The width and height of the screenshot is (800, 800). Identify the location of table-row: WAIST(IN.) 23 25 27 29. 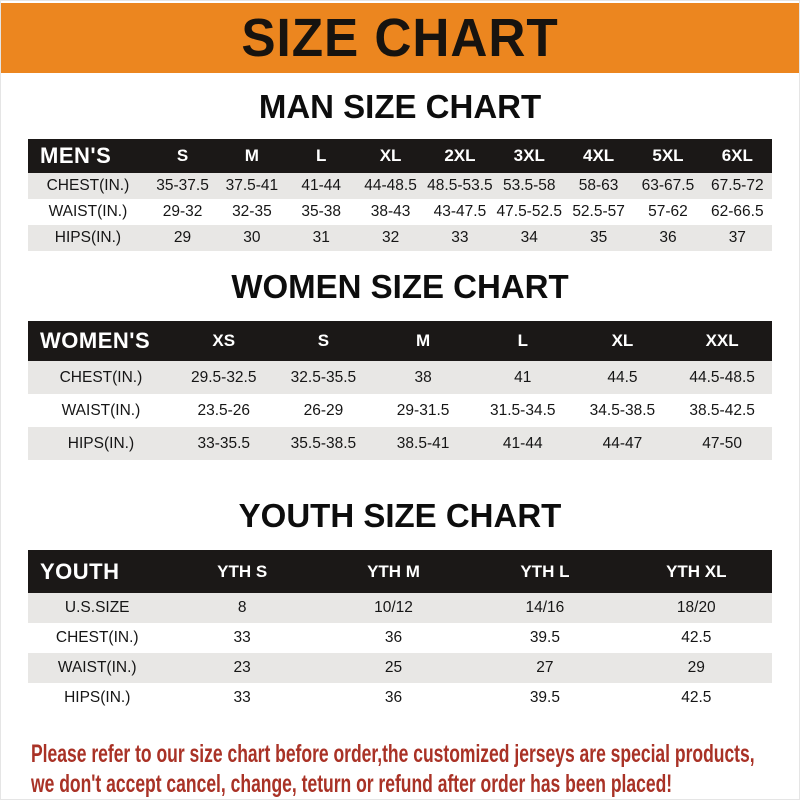
(400, 668).